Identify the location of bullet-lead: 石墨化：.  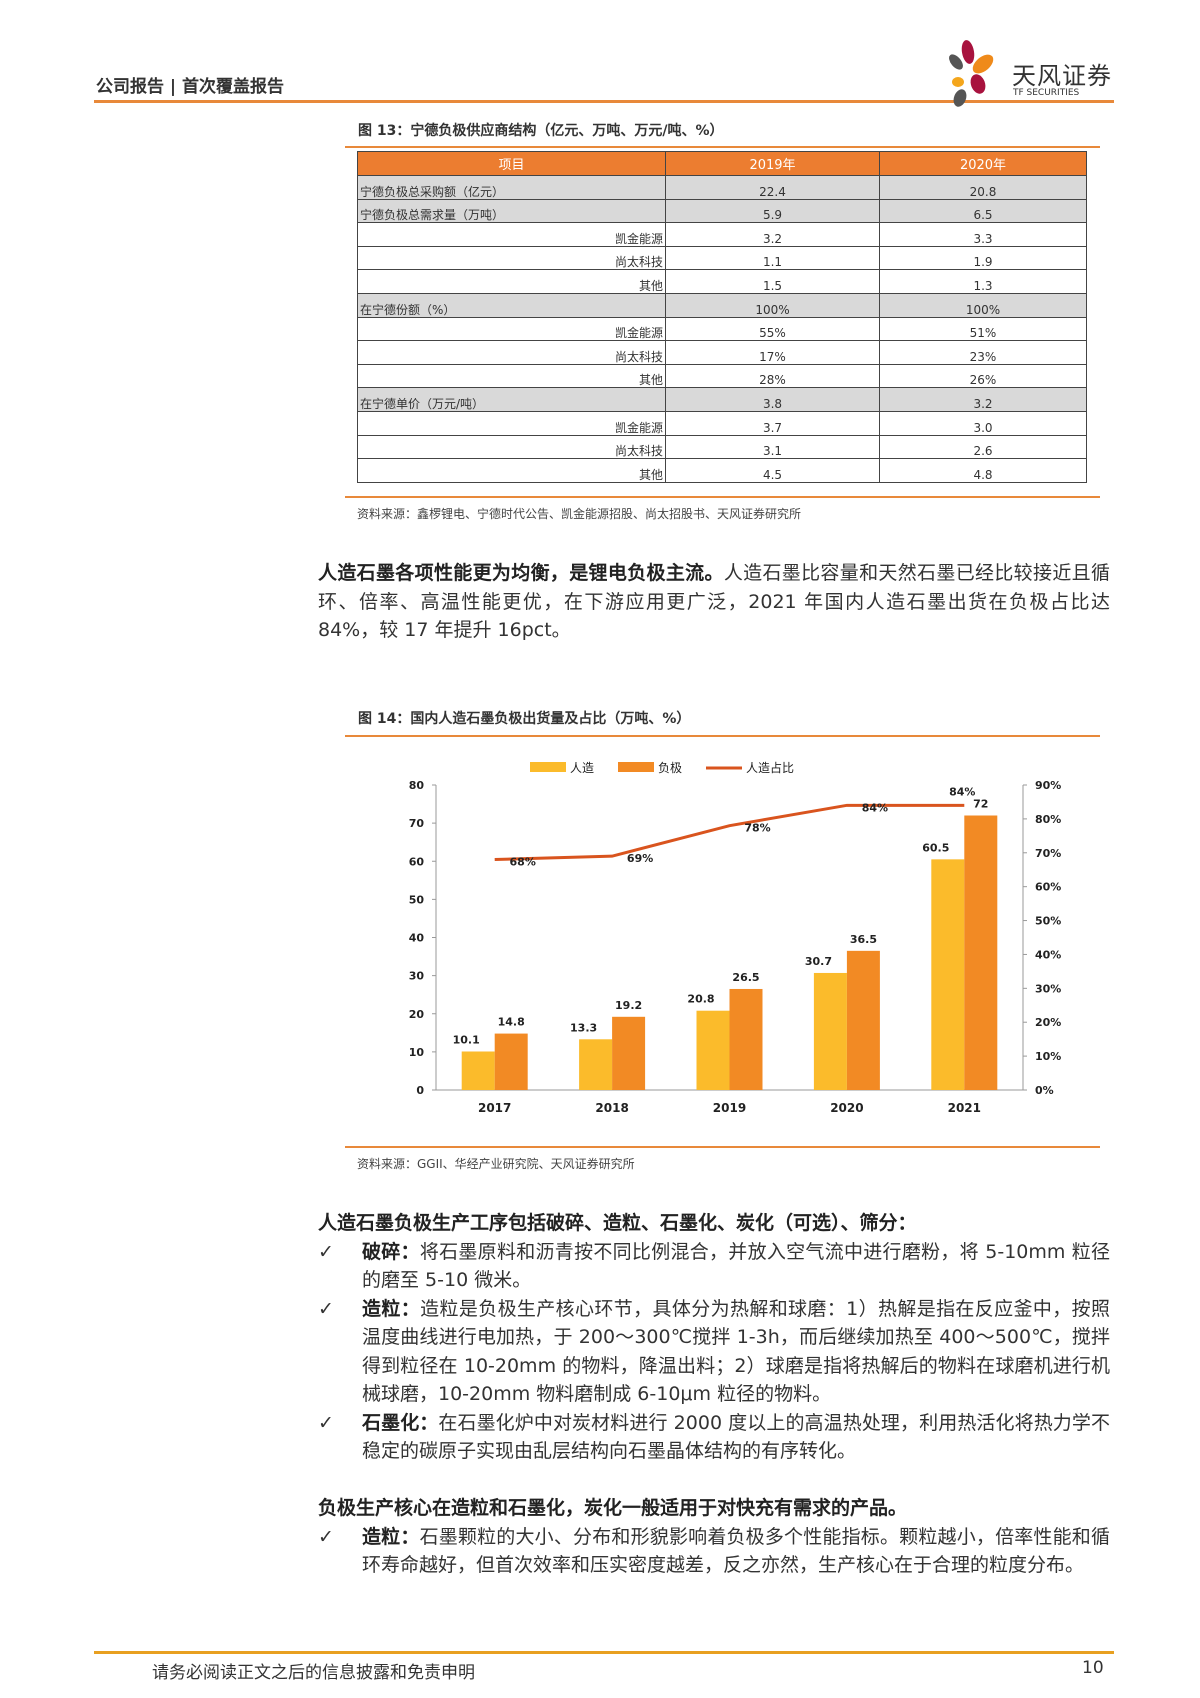
(400, 1422).